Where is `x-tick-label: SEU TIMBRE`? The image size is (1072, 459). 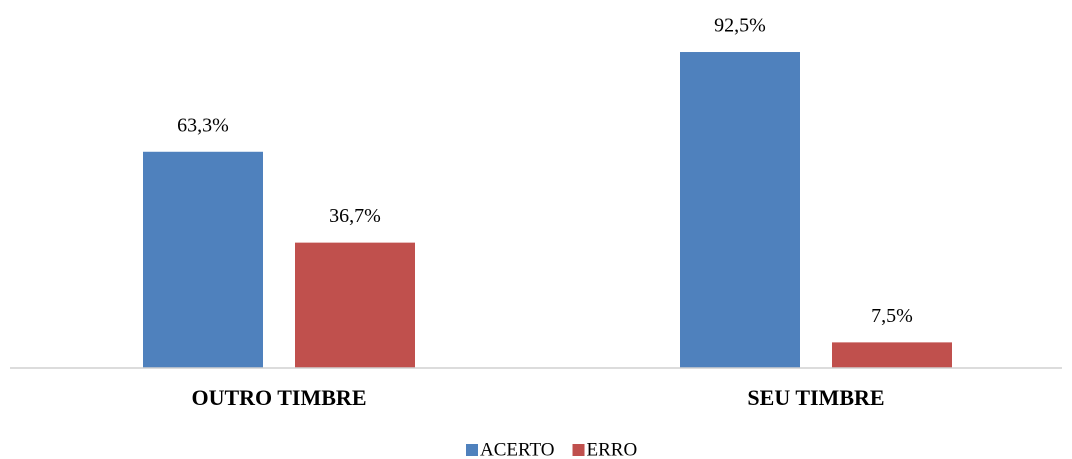 x-tick-label: SEU TIMBRE is located at coordinates (815, 397).